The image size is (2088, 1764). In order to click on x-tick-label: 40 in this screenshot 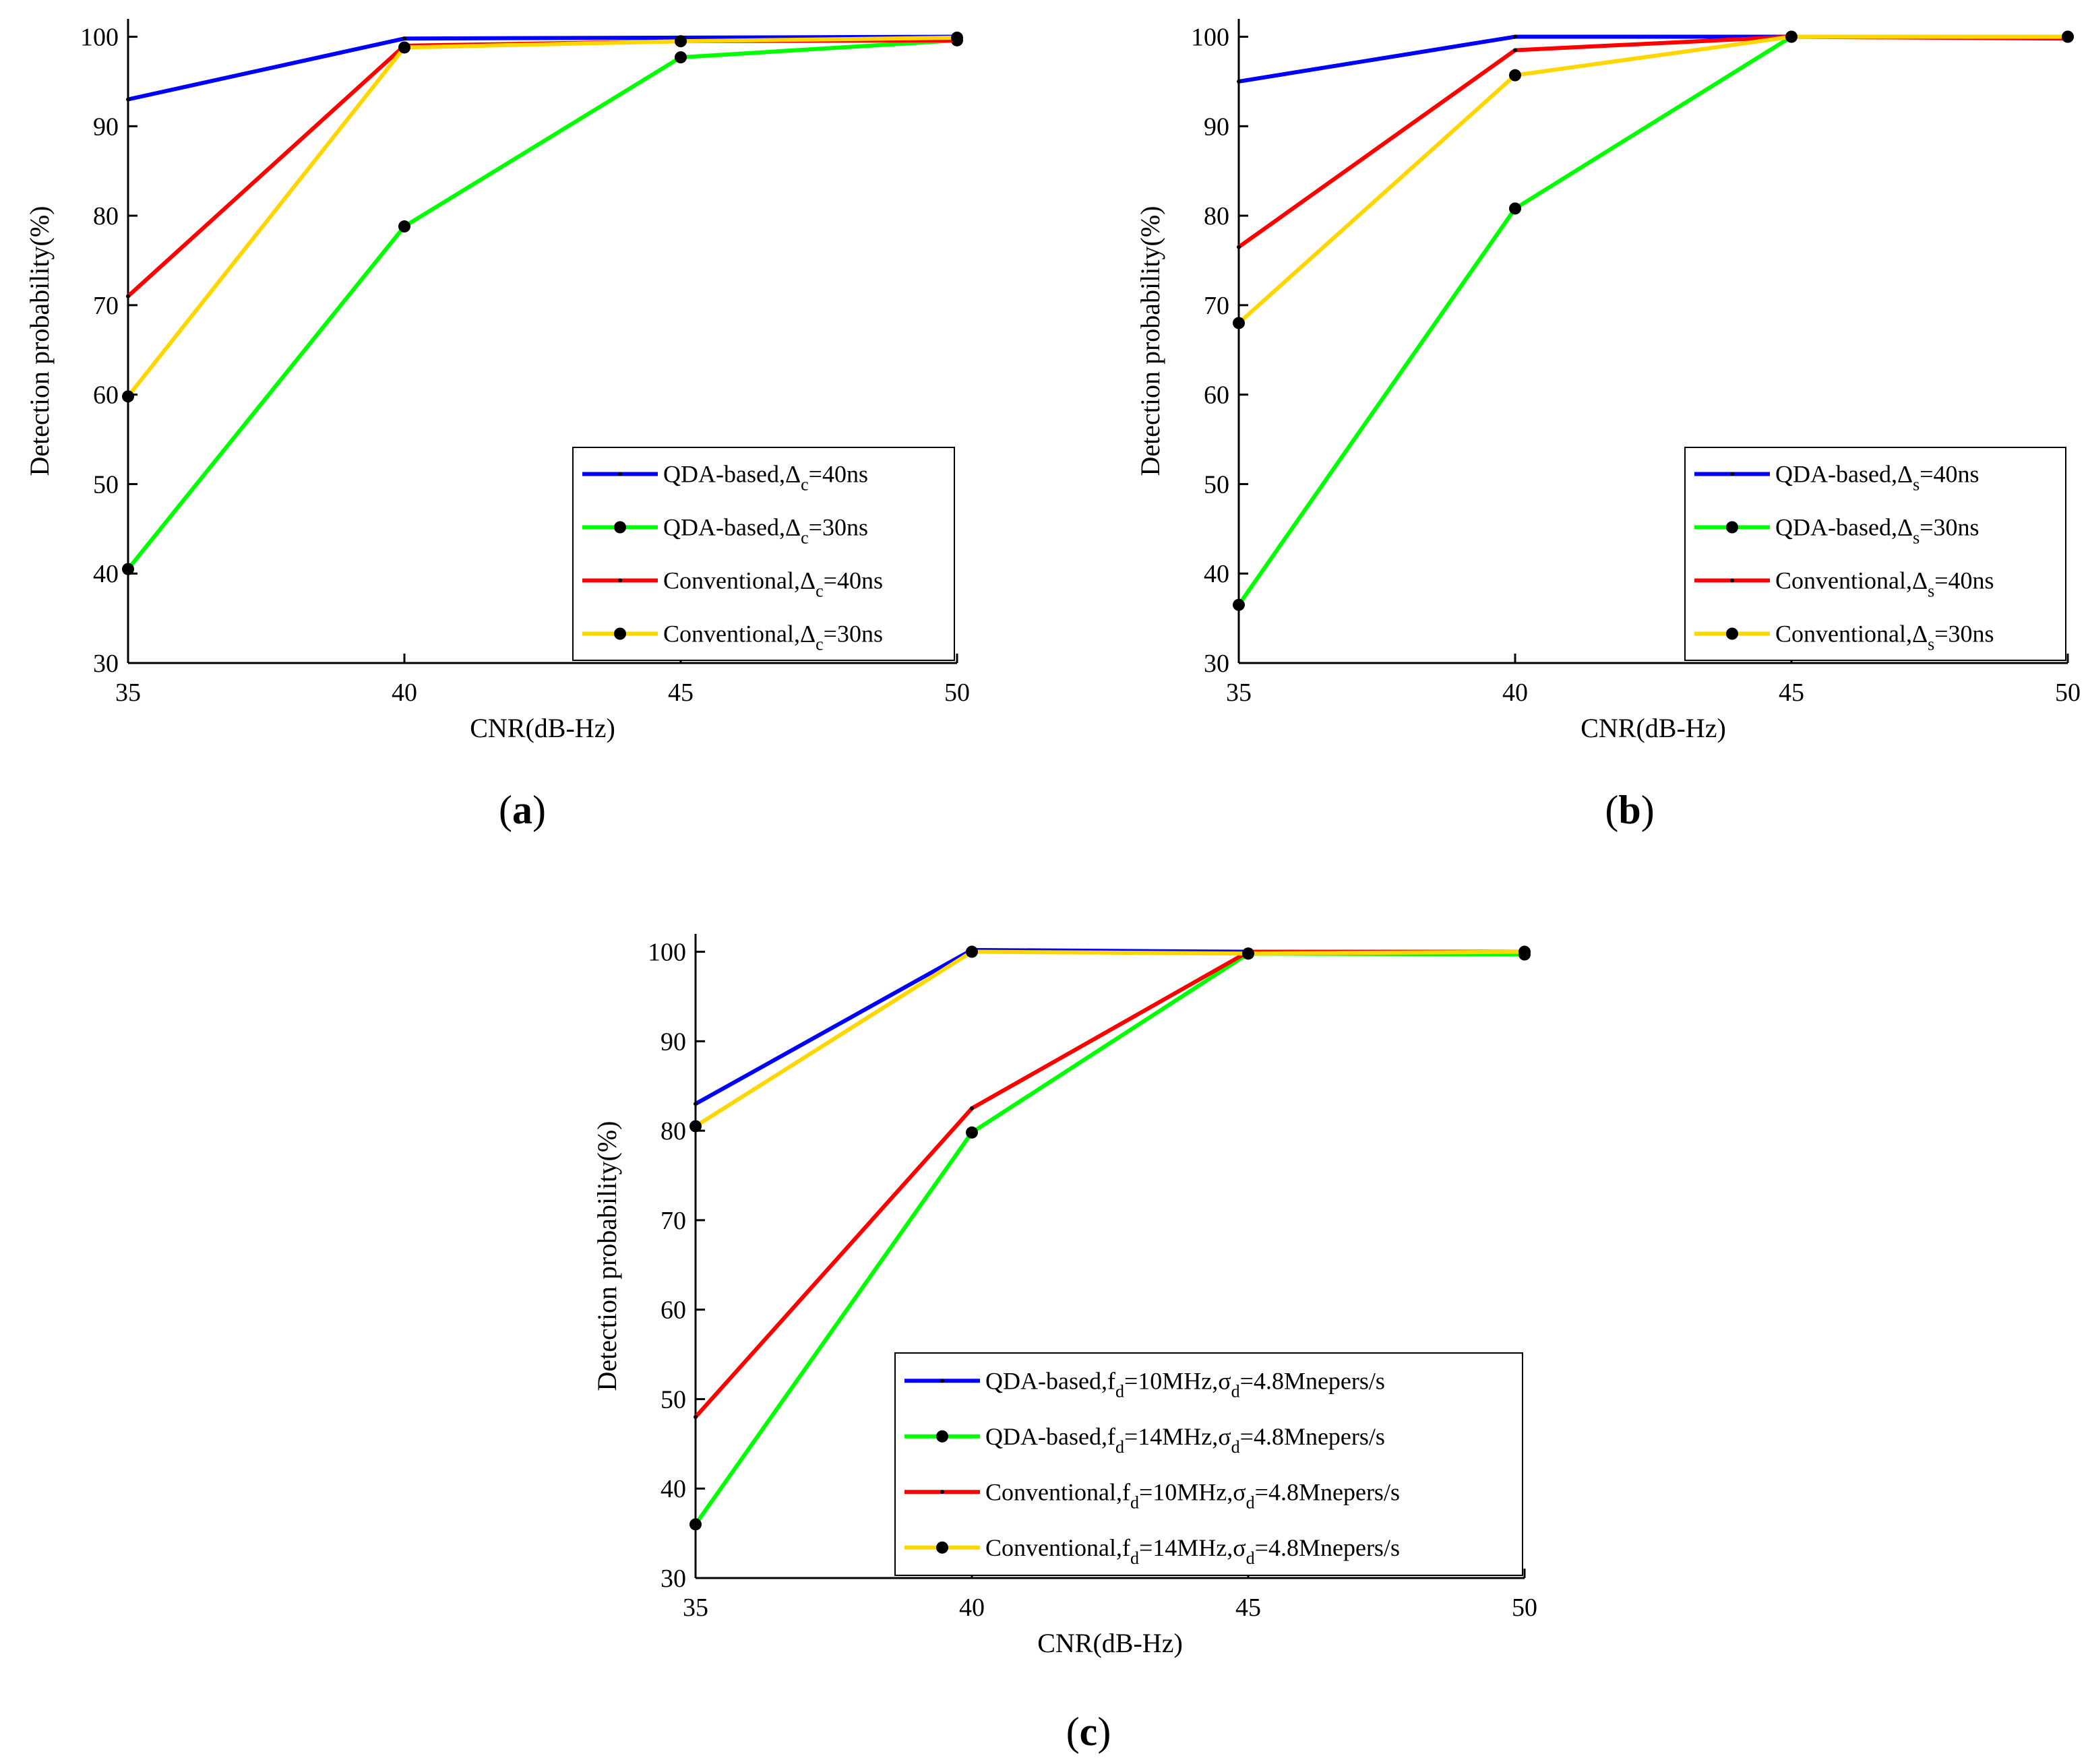, I will do `click(404, 693)`.